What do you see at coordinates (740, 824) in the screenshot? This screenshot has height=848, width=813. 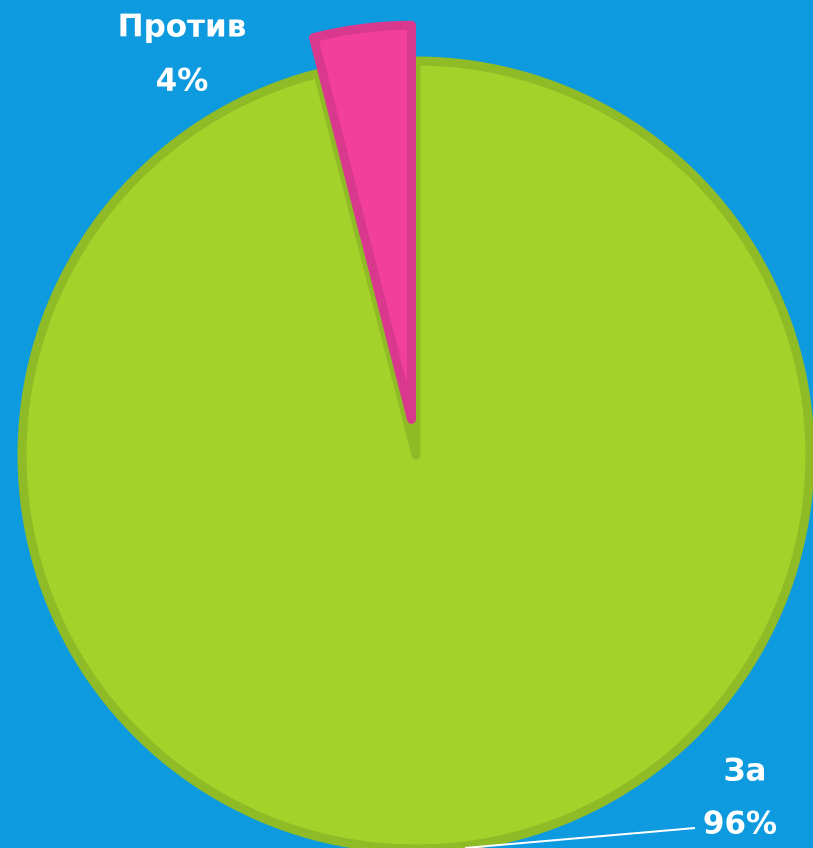 I see `slice-value-label: 96%` at bounding box center [740, 824].